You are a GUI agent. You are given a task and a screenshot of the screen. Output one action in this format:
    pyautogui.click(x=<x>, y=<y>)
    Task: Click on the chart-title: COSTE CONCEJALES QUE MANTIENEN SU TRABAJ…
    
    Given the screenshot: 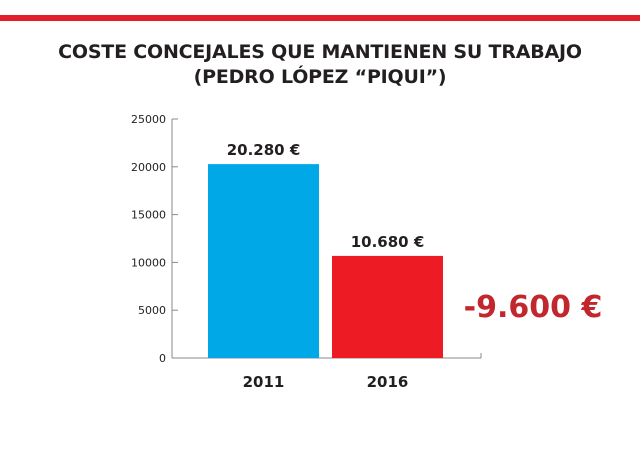 What is the action you would take?
    pyautogui.click(x=320, y=65)
    